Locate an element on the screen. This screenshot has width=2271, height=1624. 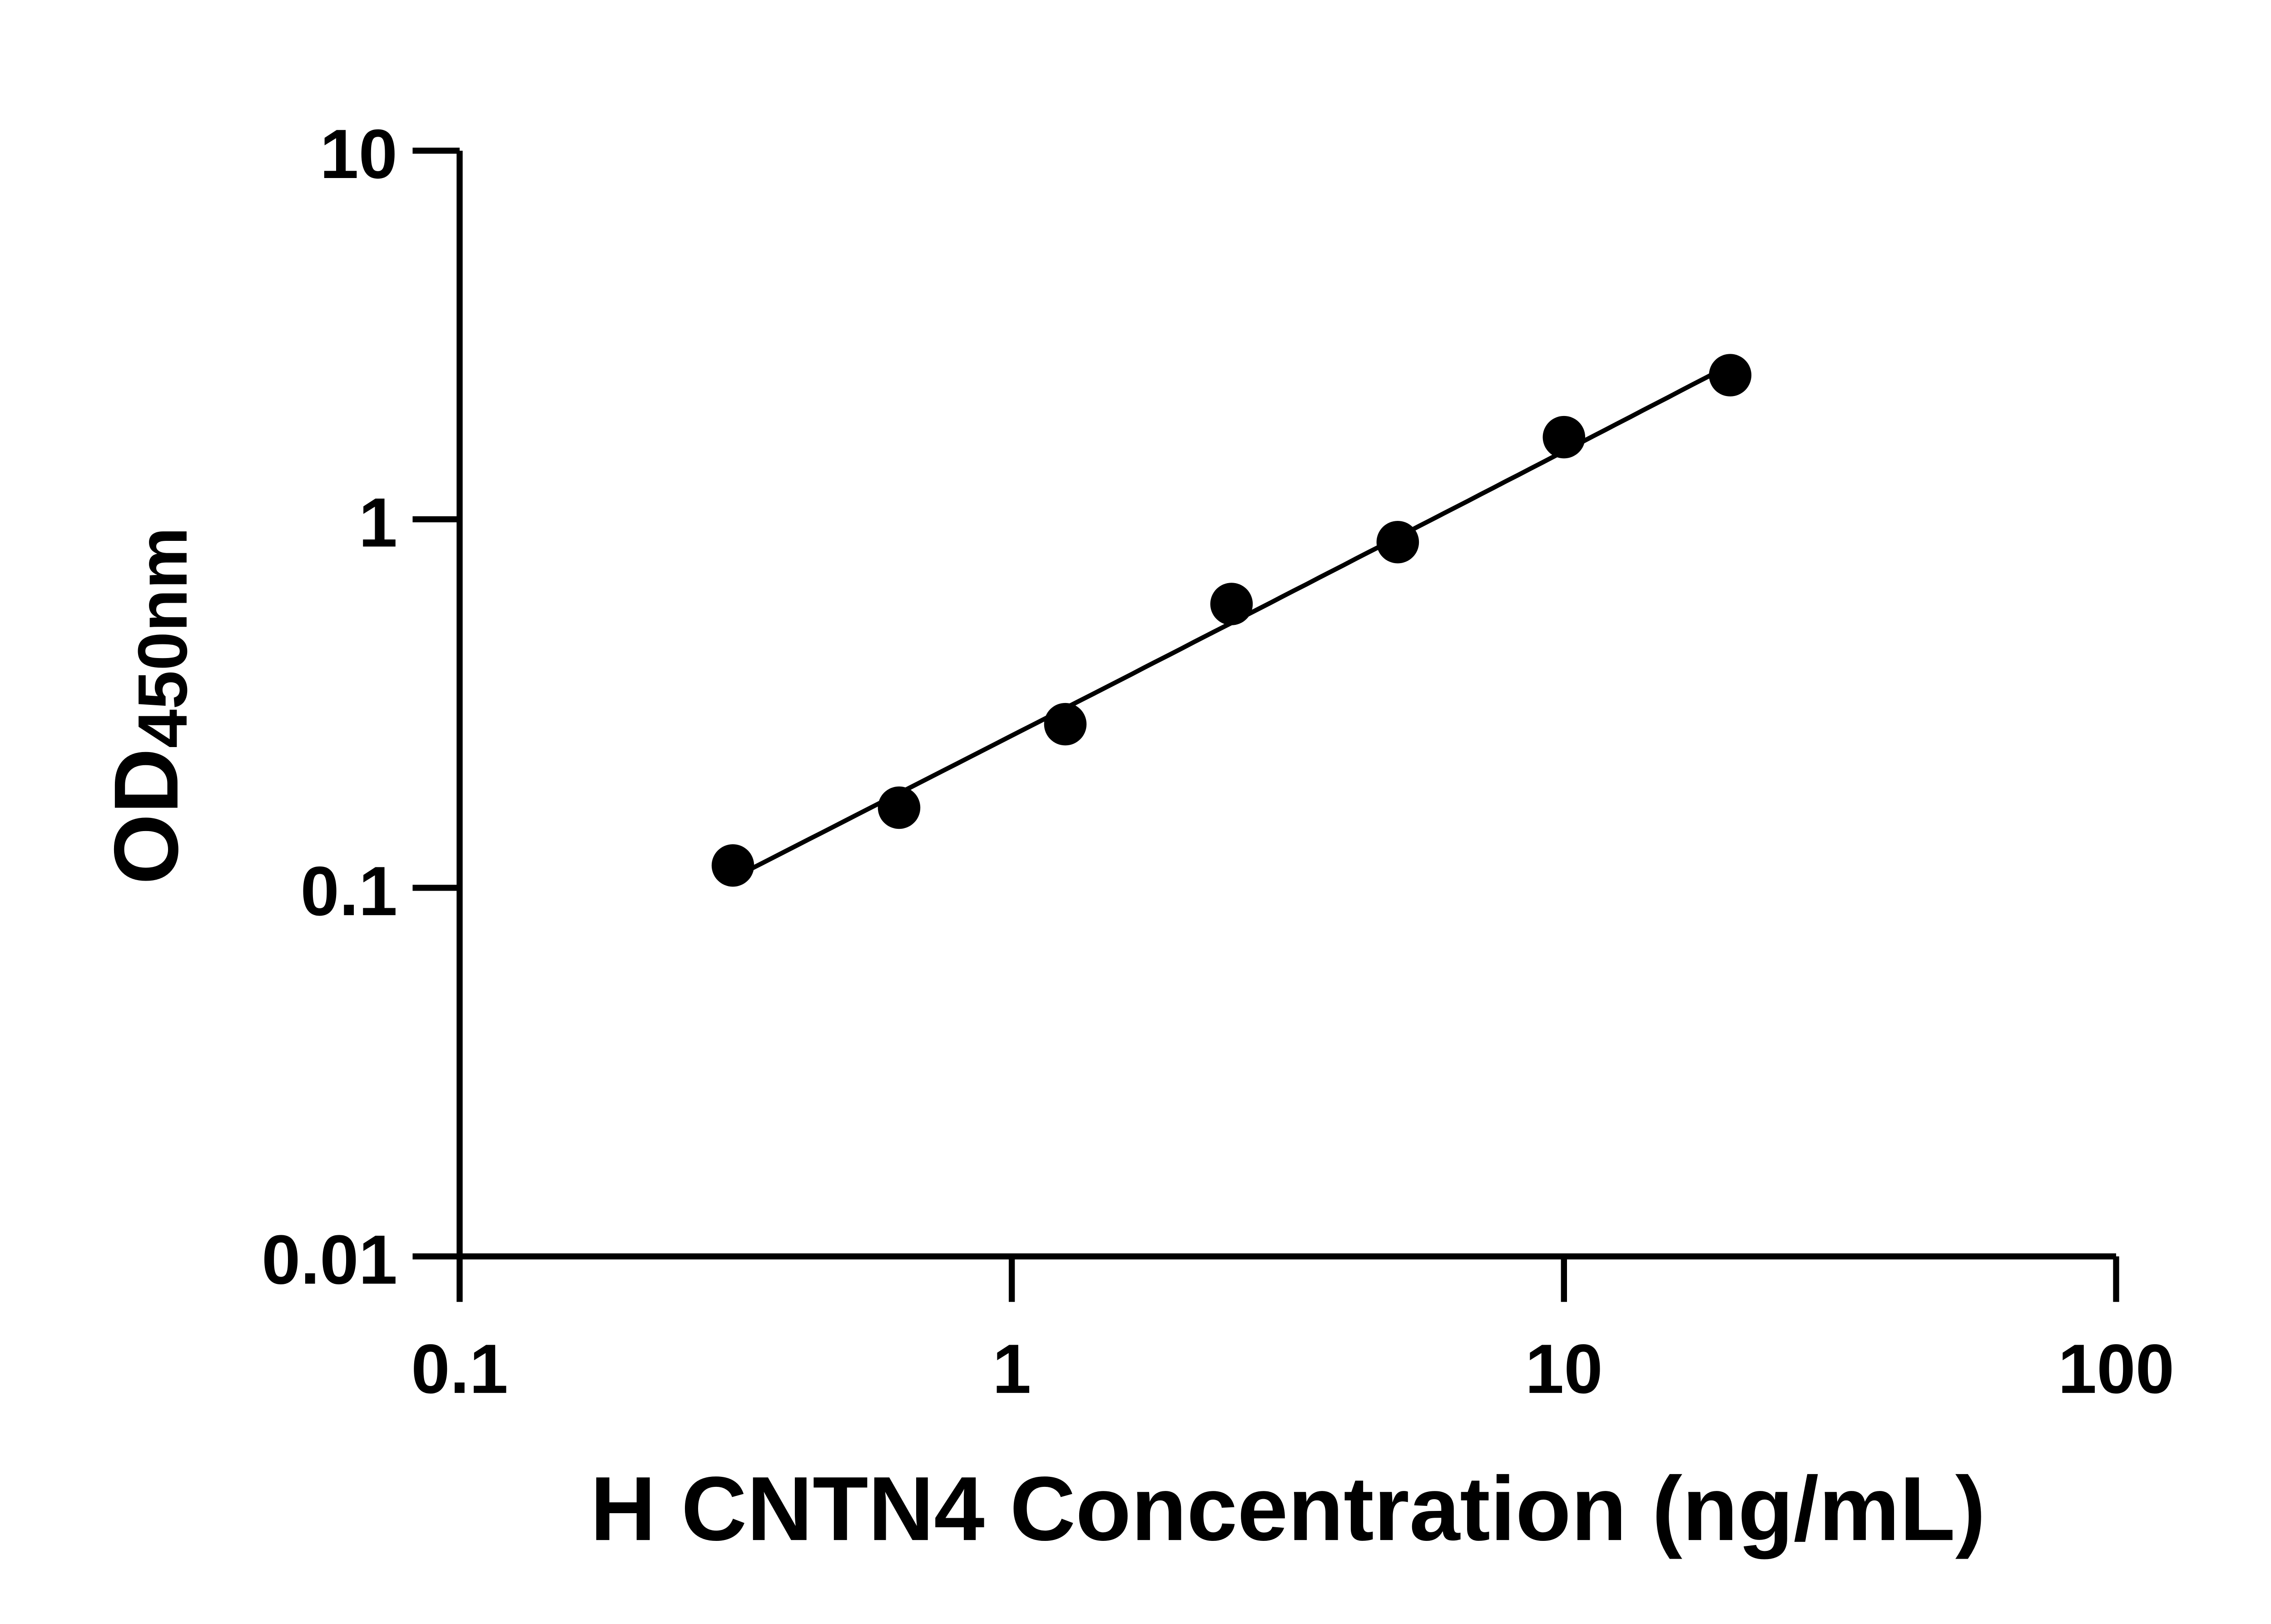
y-axis-title: OD450nm is located at coordinates (149, 706).